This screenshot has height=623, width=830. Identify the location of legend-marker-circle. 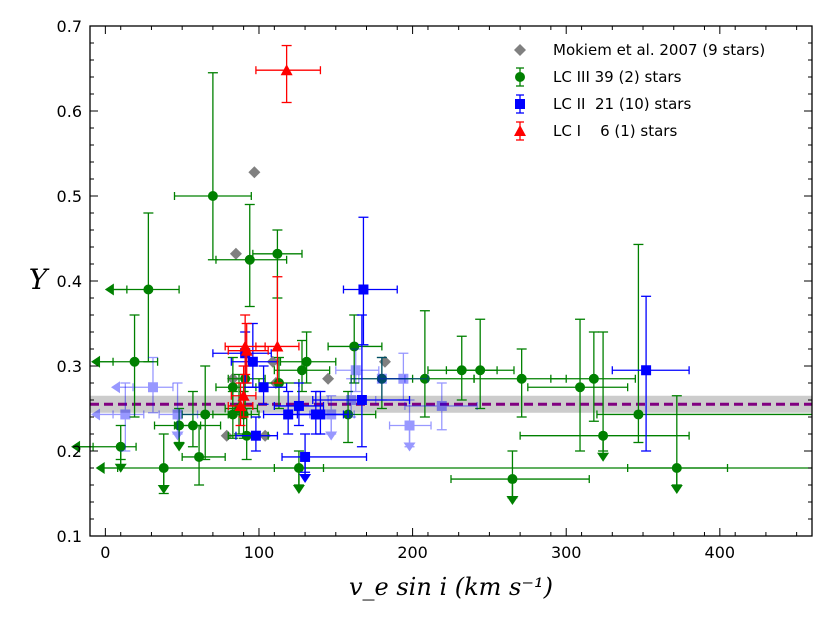
(520, 77).